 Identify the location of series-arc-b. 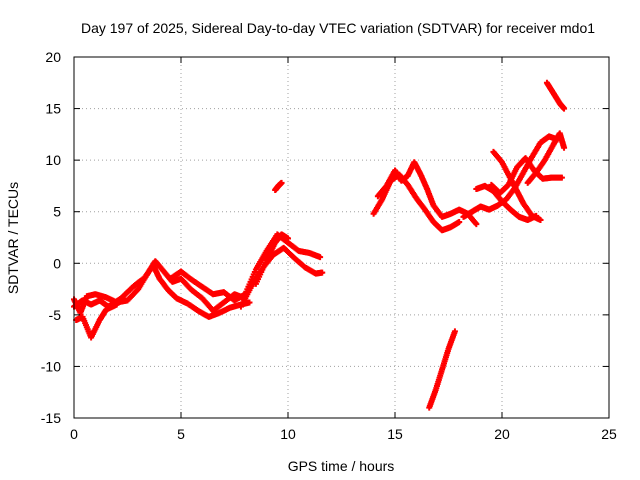
(162, 291).